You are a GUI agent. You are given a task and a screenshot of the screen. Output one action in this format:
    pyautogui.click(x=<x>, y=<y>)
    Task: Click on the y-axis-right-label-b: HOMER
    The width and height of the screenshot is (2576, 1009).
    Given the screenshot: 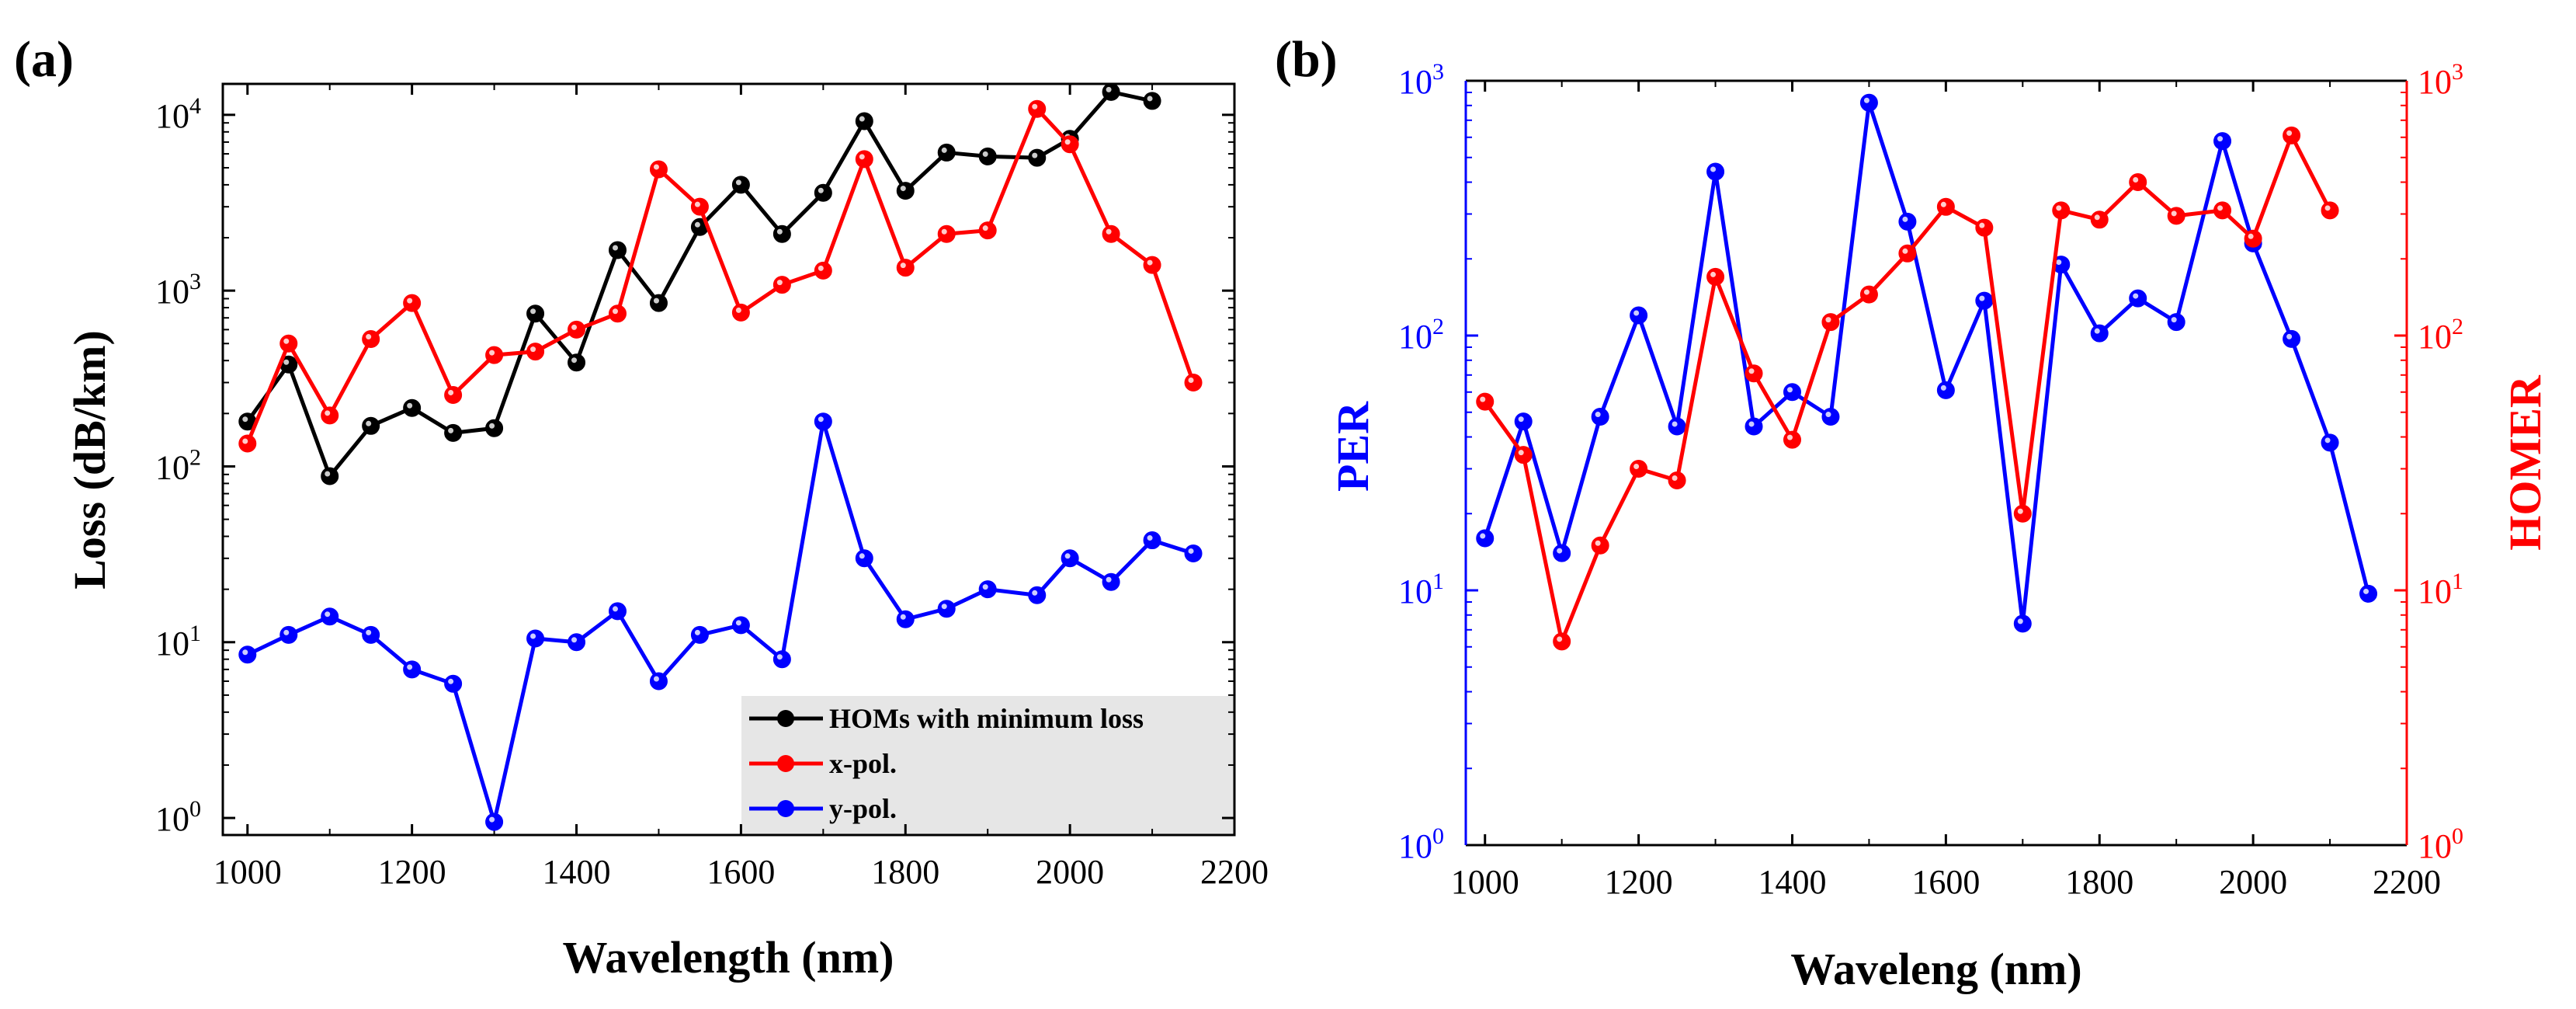 What is the action you would take?
    pyautogui.click(x=2525, y=462)
    